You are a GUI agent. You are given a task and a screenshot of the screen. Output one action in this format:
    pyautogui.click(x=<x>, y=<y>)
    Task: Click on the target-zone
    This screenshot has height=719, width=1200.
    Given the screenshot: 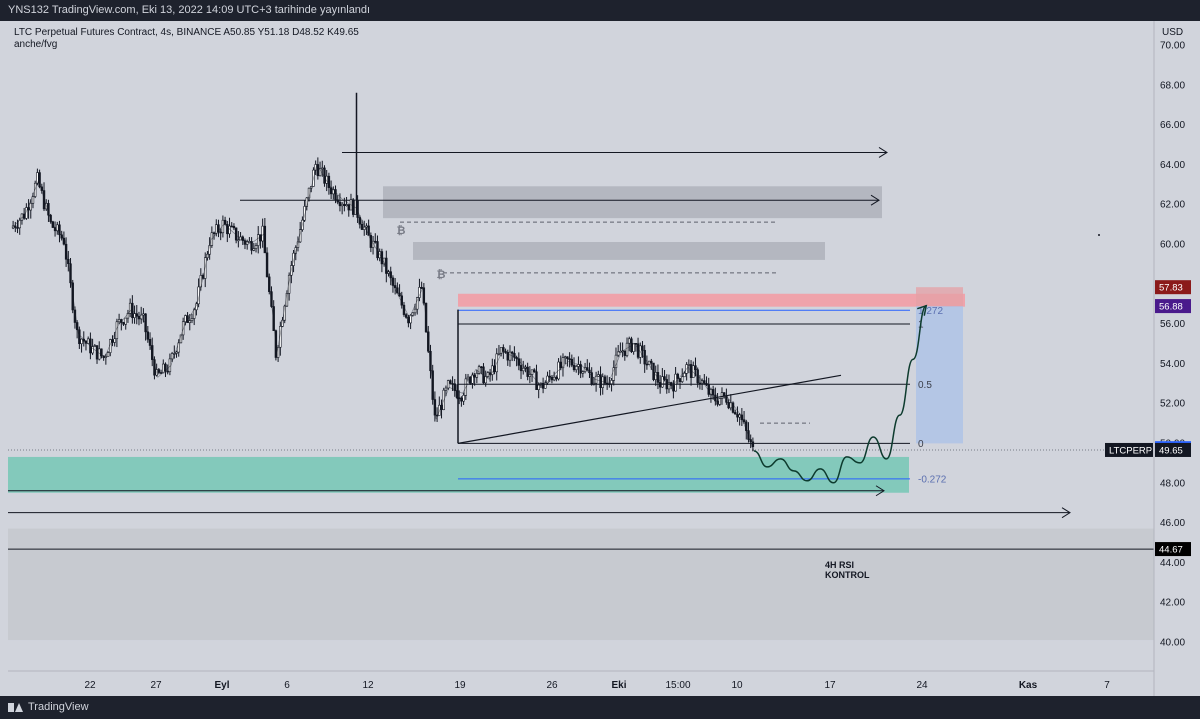 What is the action you would take?
    pyautogui.click(x=711, y=300)
    